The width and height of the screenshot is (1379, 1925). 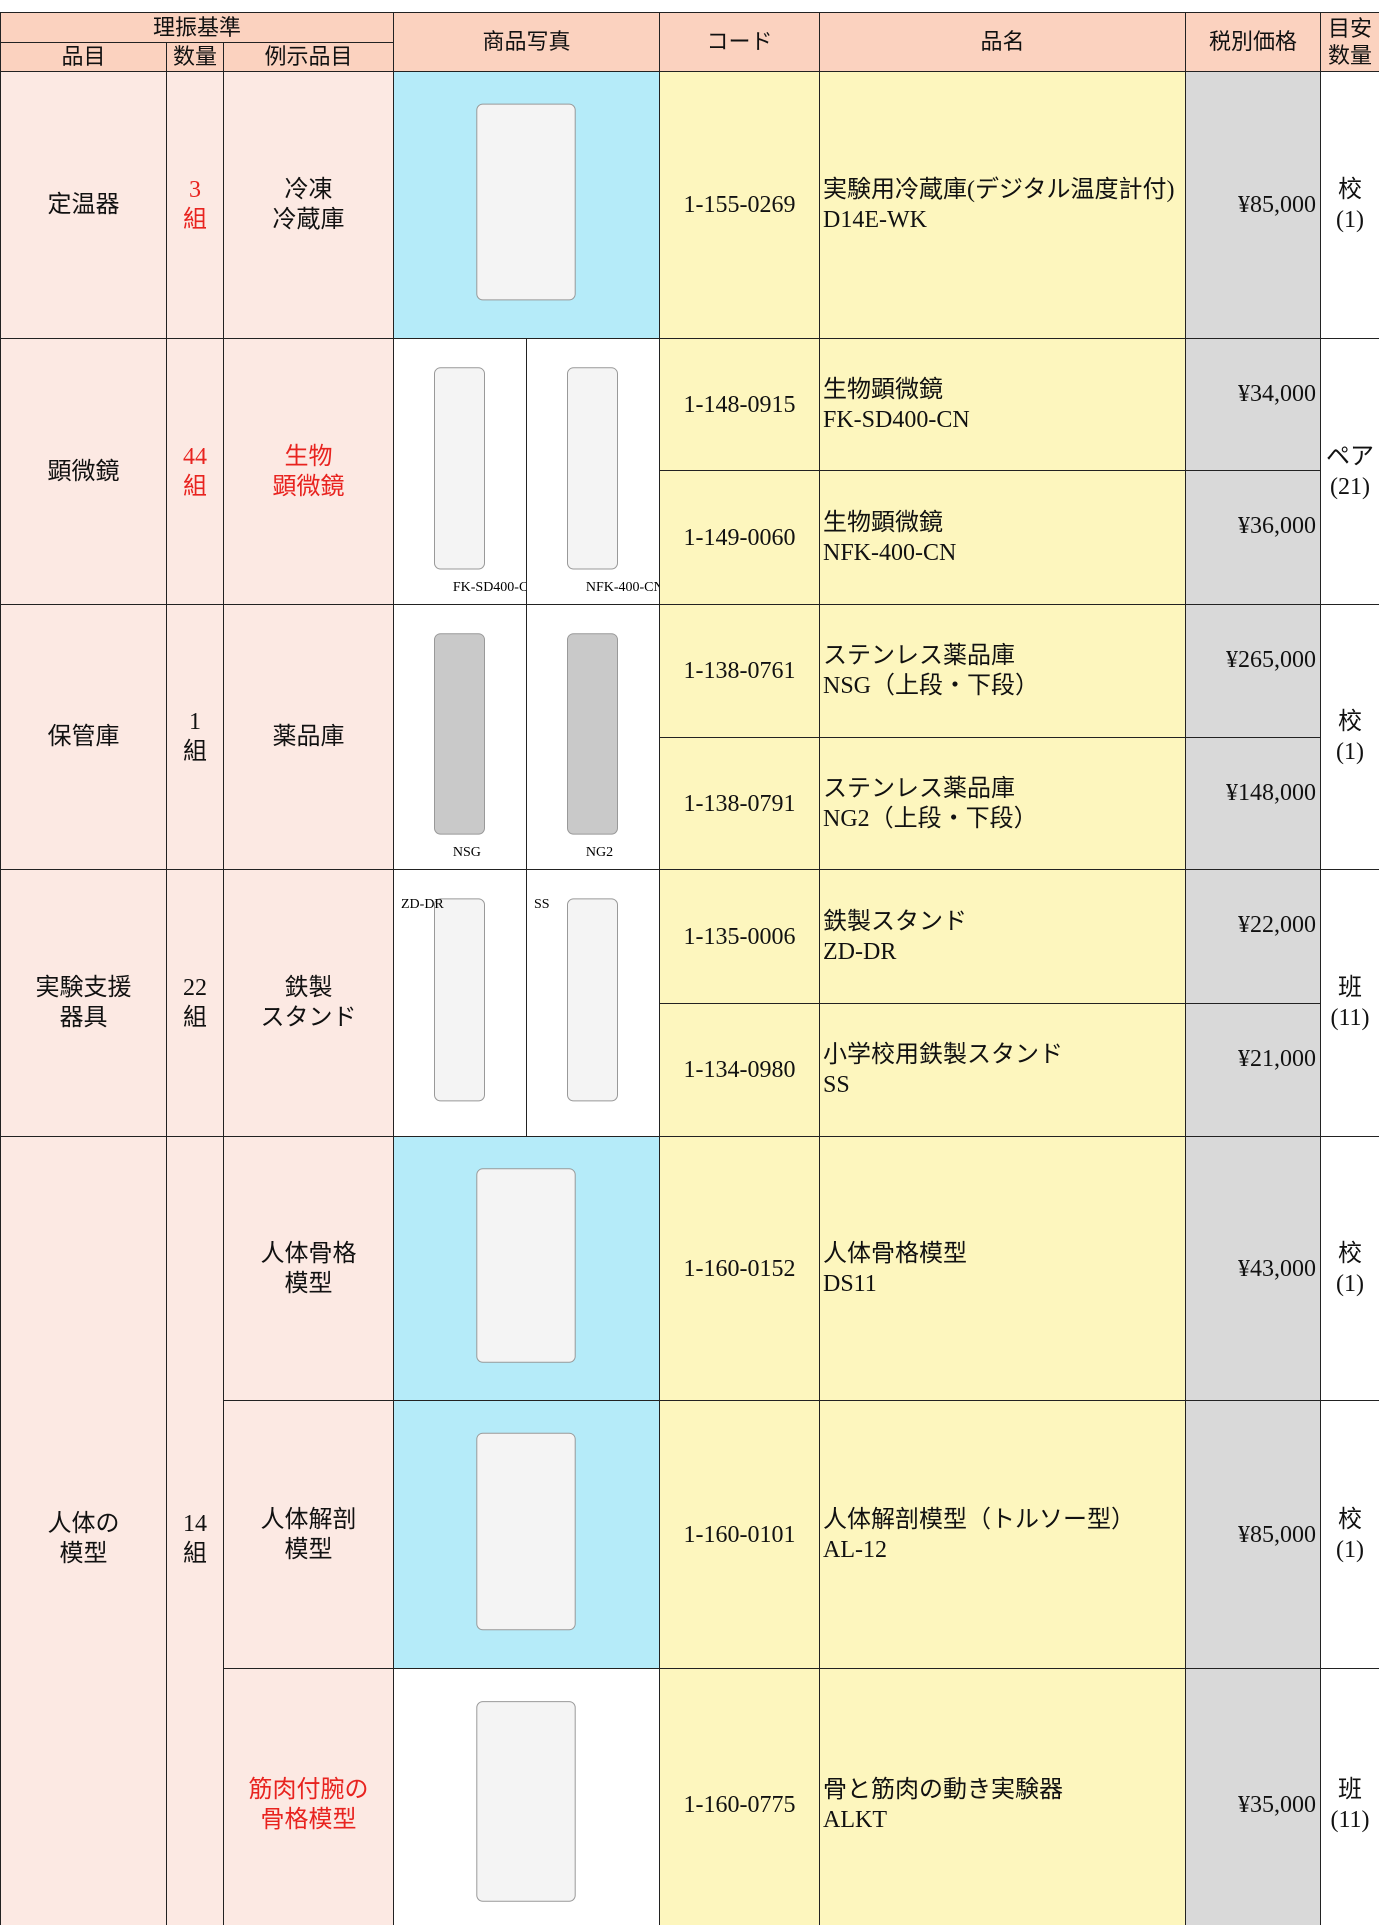 What do you see at coordinates (83, 1530) in the screenshot?
I see `item: 人体の 模型` at bounding box center [83, 1530].